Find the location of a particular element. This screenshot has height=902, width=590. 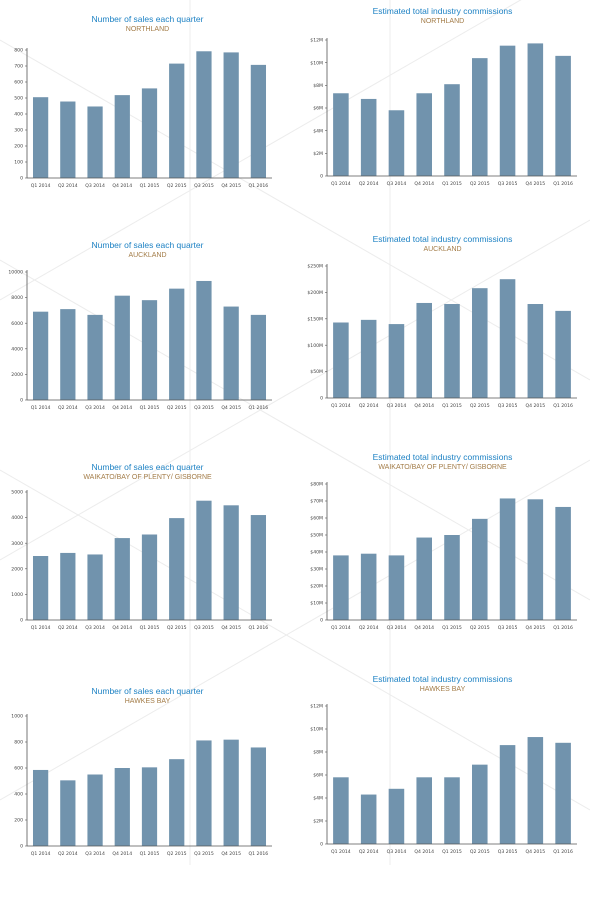

y-tick-label: $60M is located at coordinates (316, 519).